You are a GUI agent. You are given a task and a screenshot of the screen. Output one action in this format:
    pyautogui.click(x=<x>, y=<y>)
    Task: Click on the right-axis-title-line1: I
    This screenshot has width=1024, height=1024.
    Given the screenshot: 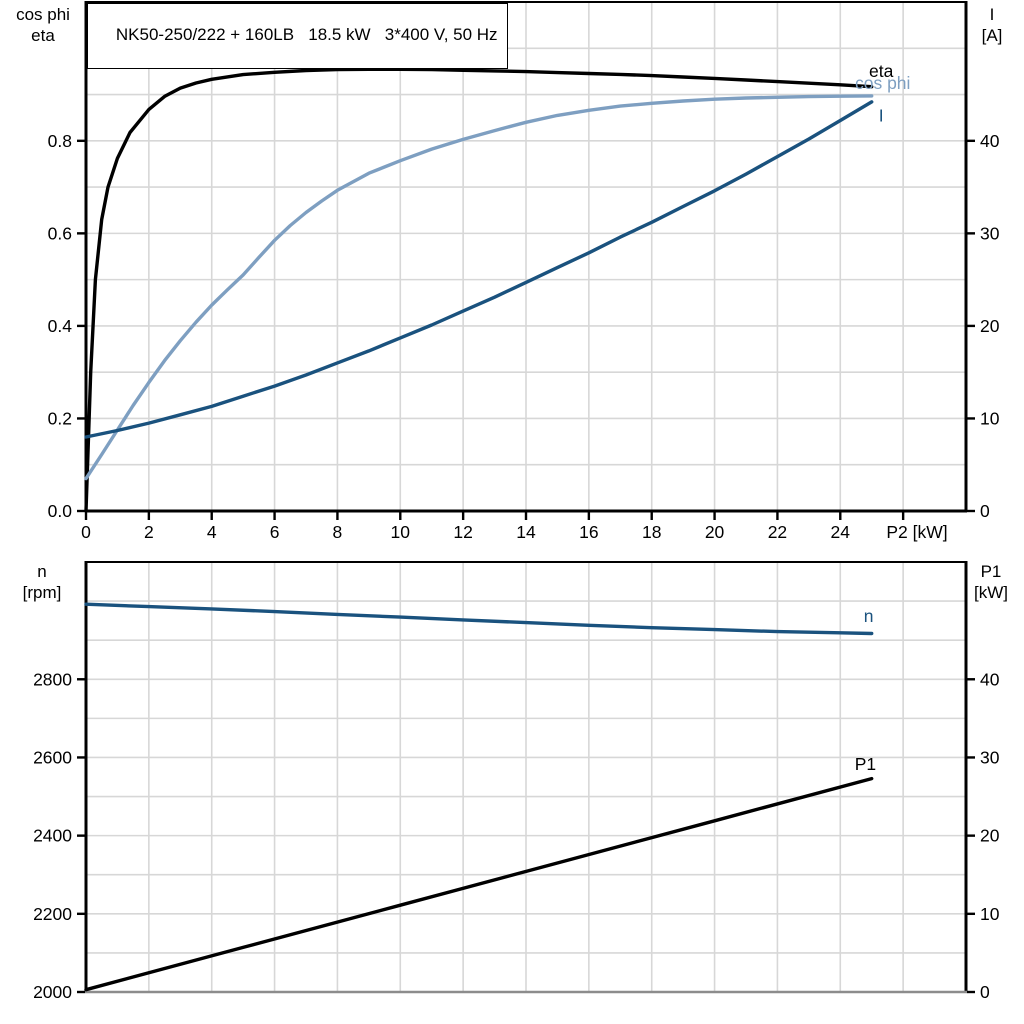 What is the action you would take?
    pyautogui.click(x=992, y=14)
    